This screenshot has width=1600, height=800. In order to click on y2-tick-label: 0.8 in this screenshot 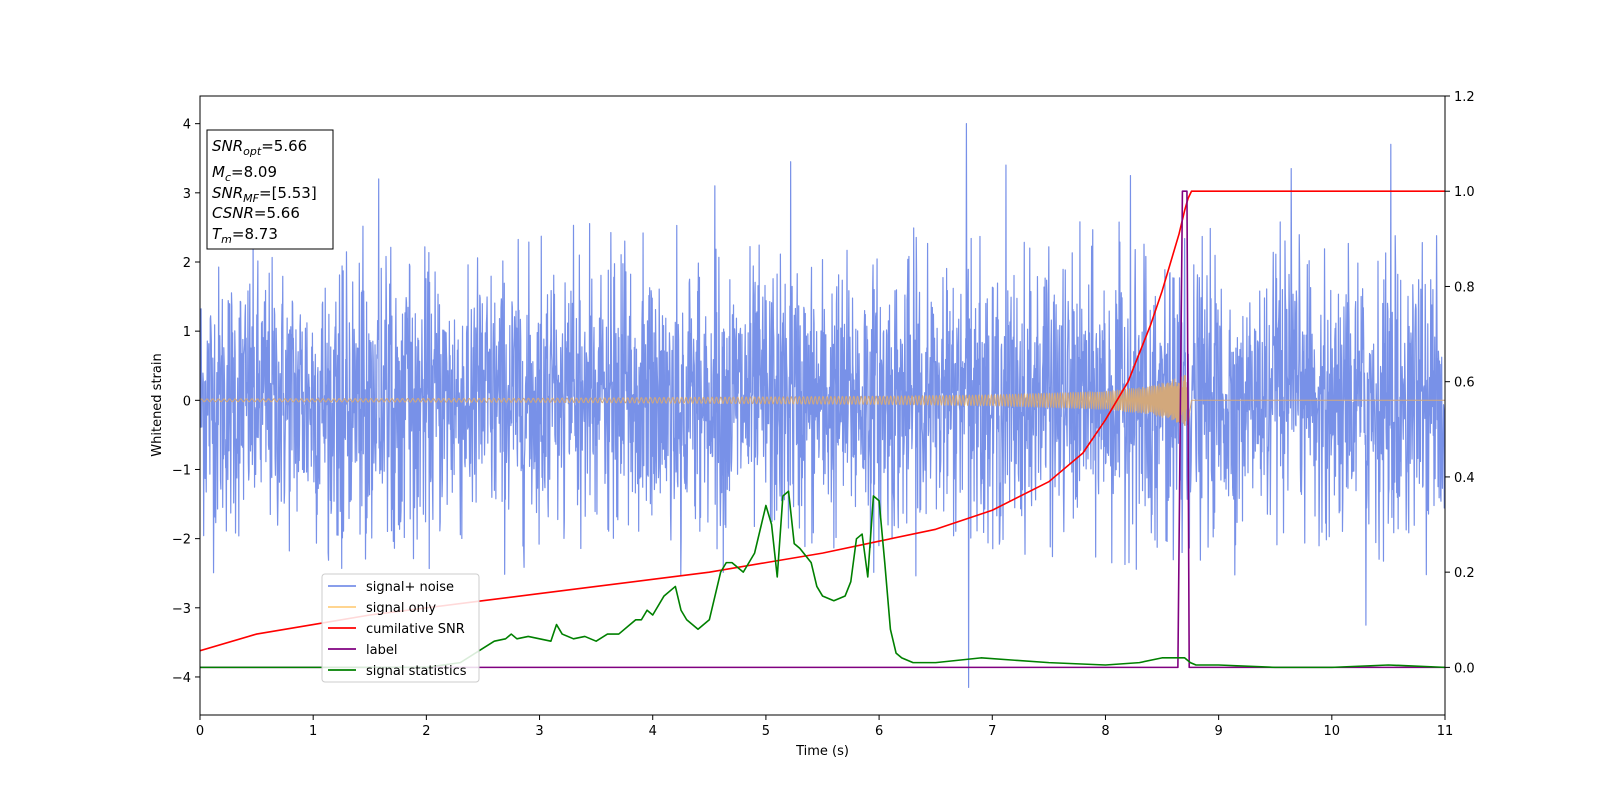, I will do `click(1464, 287)`.